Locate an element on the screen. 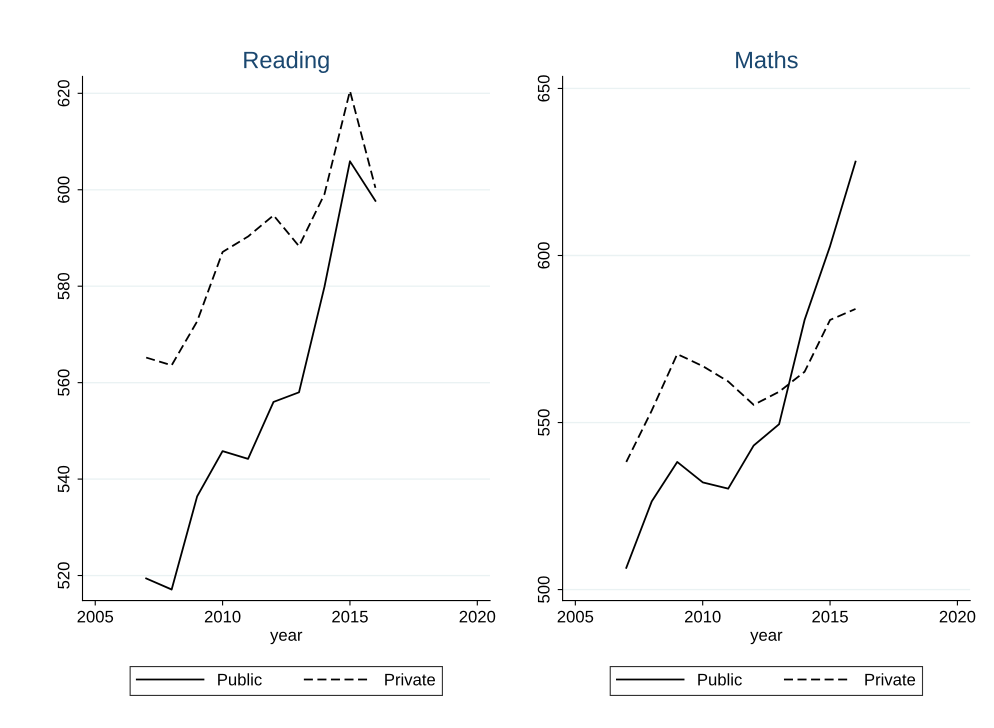 The width and height of the screenshot is (994, 728). y-tick-label: 520 is located at coordinates (64, 575).